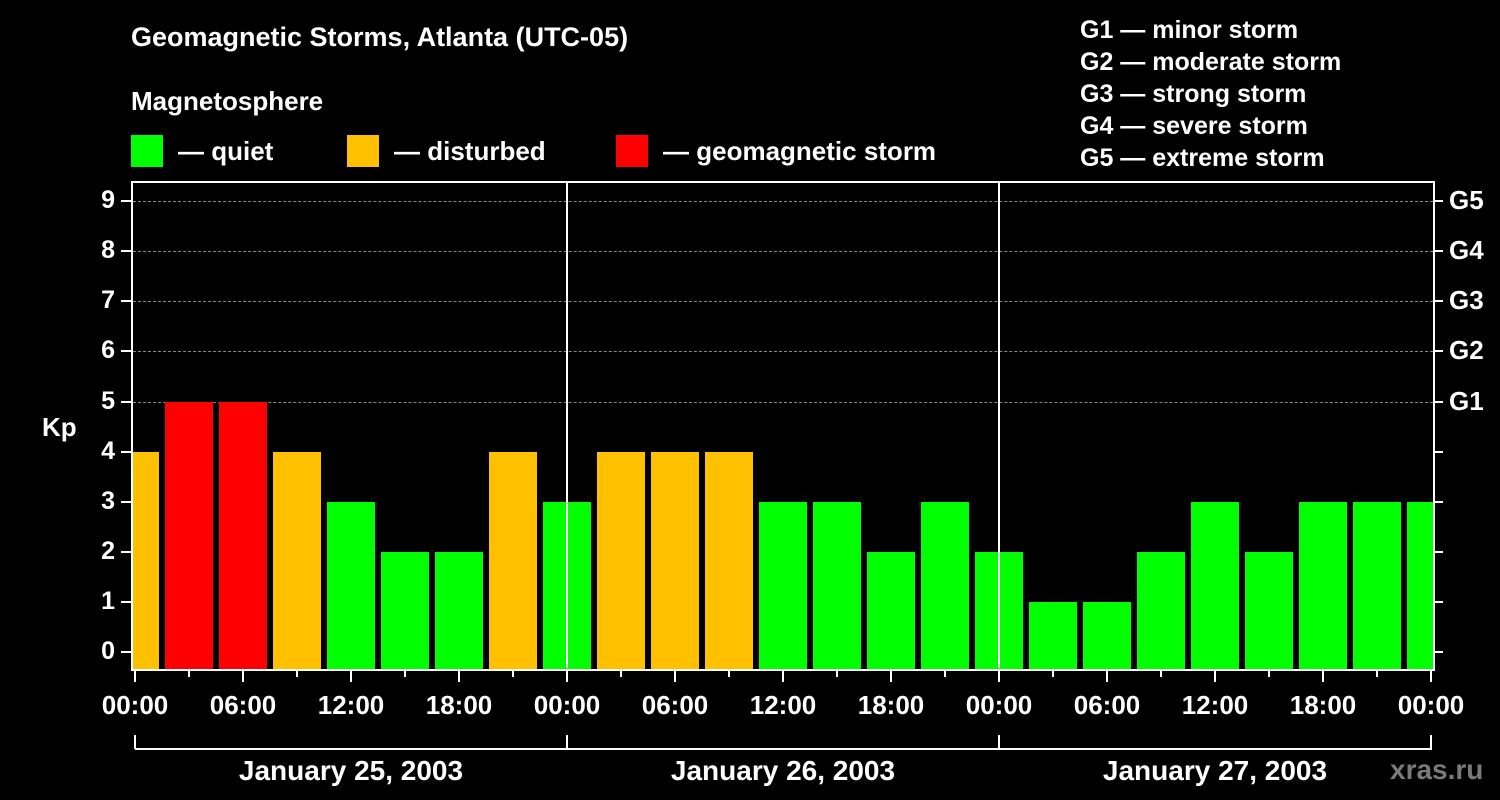 The height and width of the screenshot is (800, 1500). I want to click on day-label: January 27, 2003, so click(1215, 770).